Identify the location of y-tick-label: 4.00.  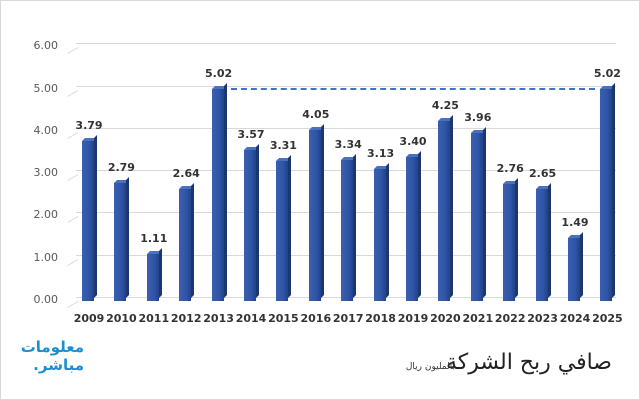
(46, 130).